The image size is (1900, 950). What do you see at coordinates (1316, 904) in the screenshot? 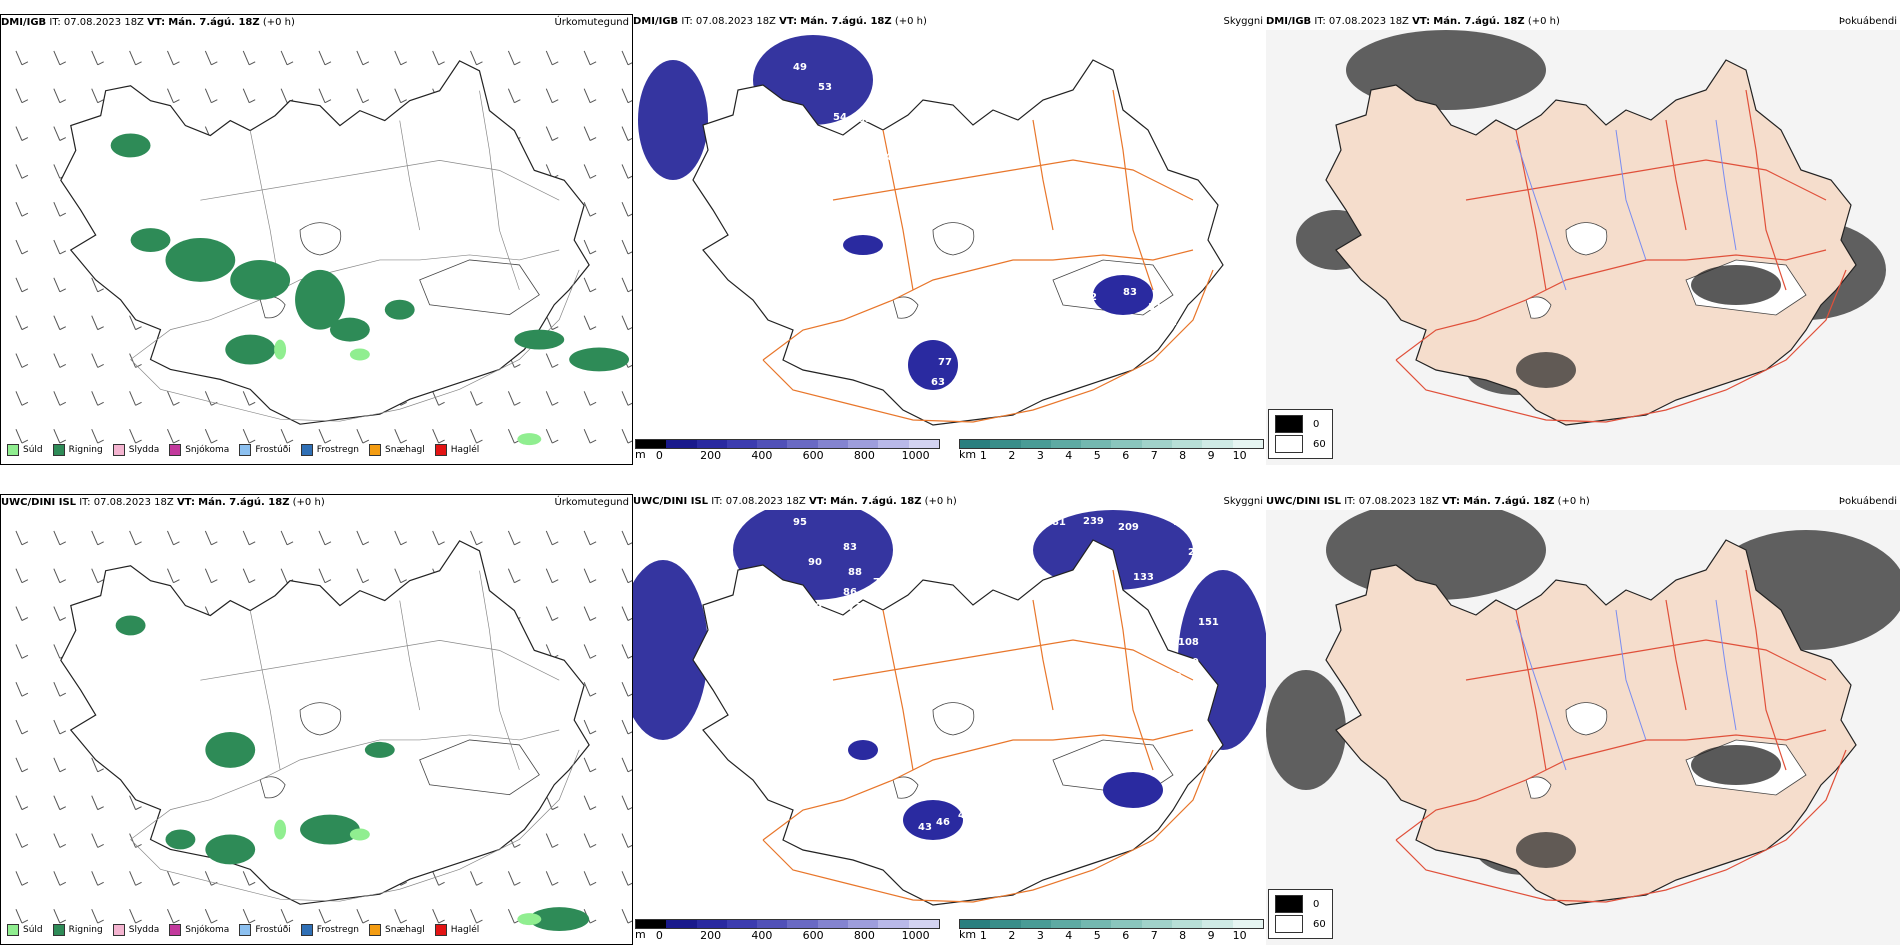
I see `fog-scale-label: 0` at bounding box center [1316, 904].